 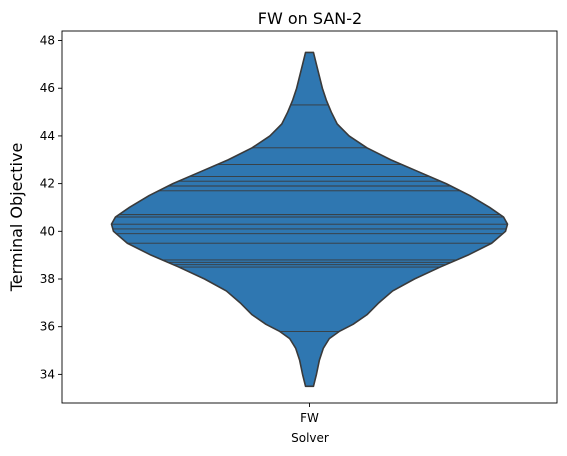 I want to click on x-axis: FW, so click(x=309, y=414).